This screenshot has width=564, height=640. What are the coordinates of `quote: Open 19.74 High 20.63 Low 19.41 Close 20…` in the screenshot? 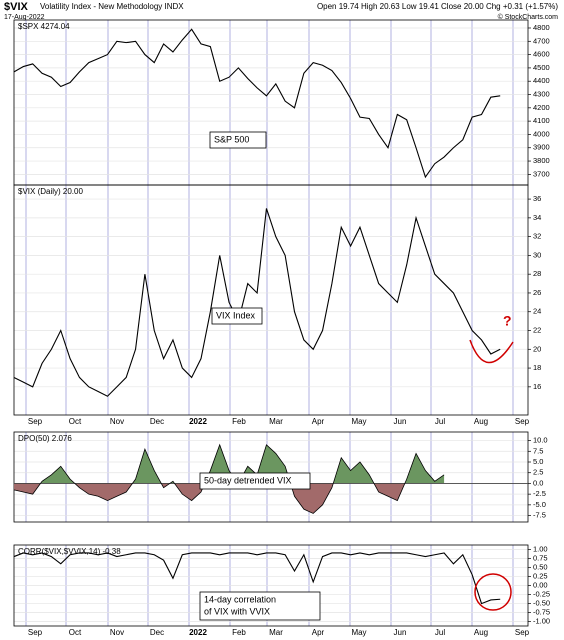 It's located at (437, 6).